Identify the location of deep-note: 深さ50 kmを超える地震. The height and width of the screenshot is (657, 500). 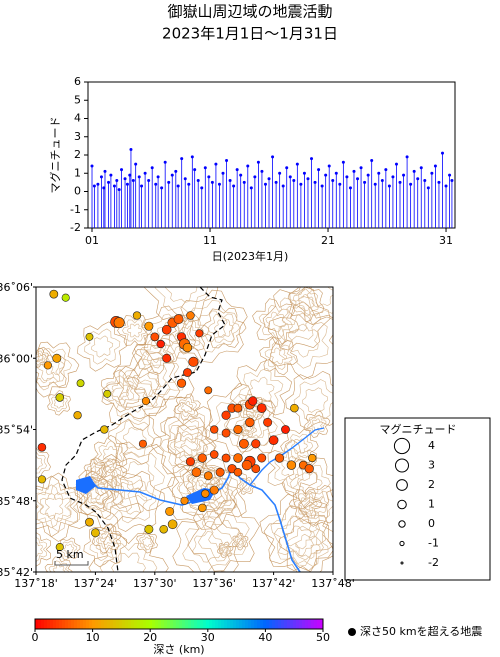
(421, 631).